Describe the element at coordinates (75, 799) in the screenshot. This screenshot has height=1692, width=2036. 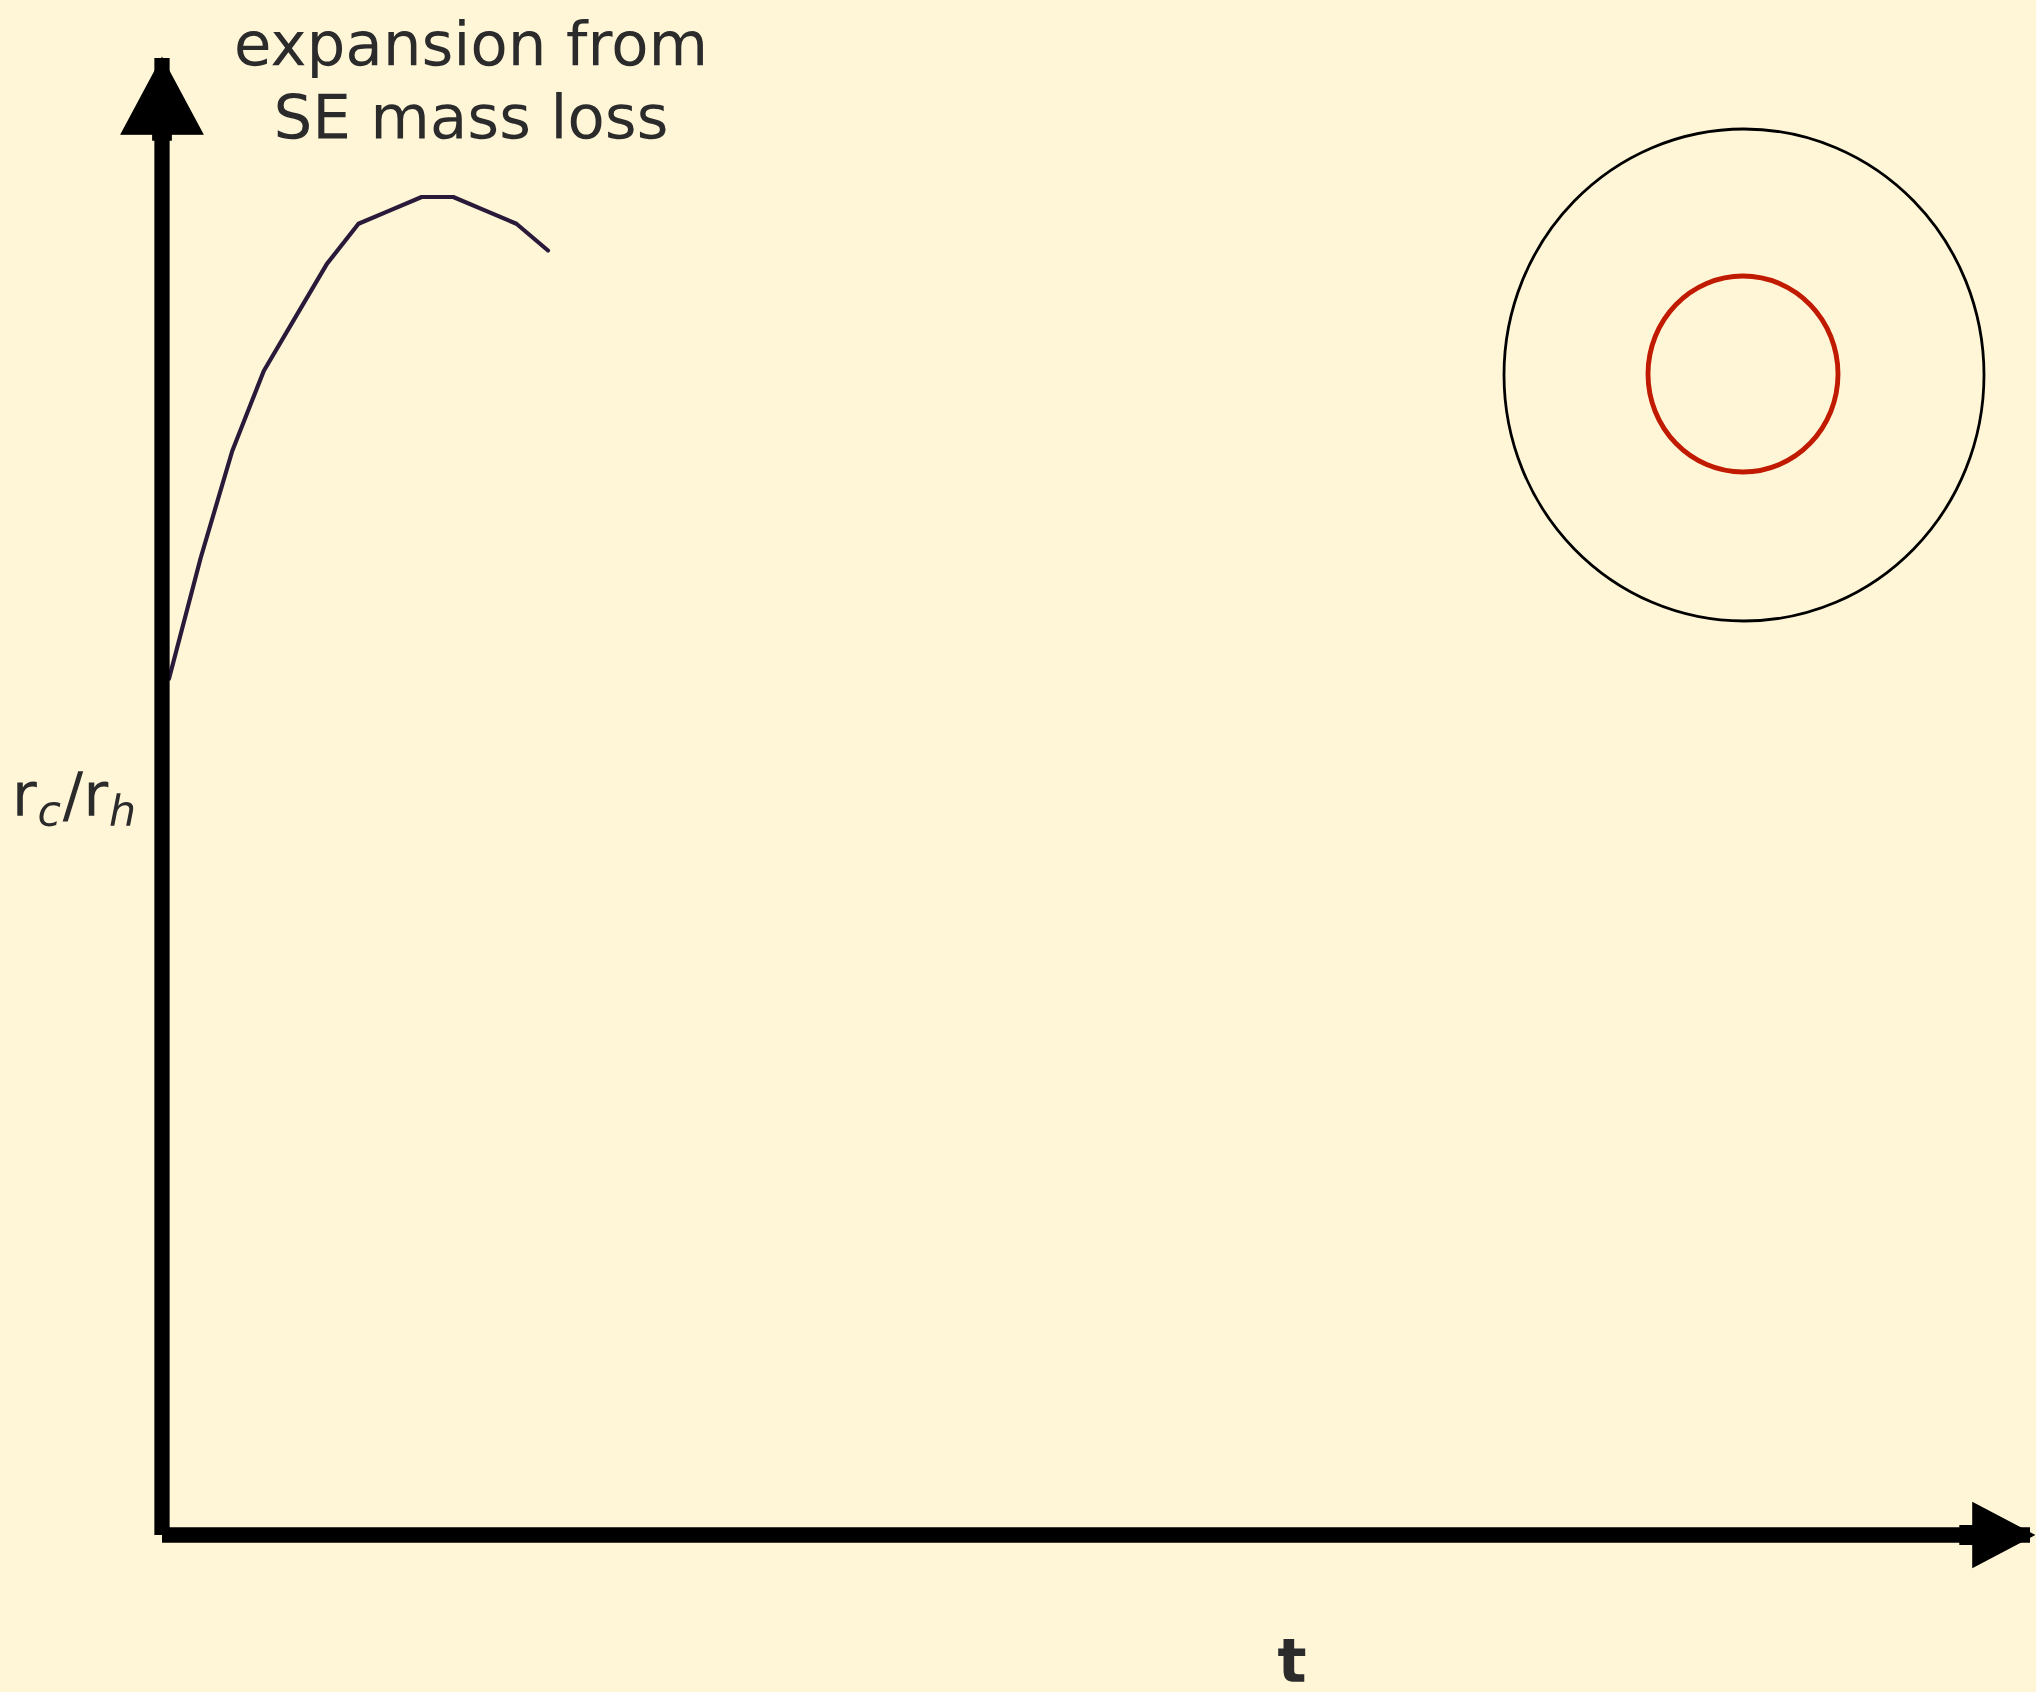
I see `y-axis-title: r$_{c}$/r$_{h}$` at that location.